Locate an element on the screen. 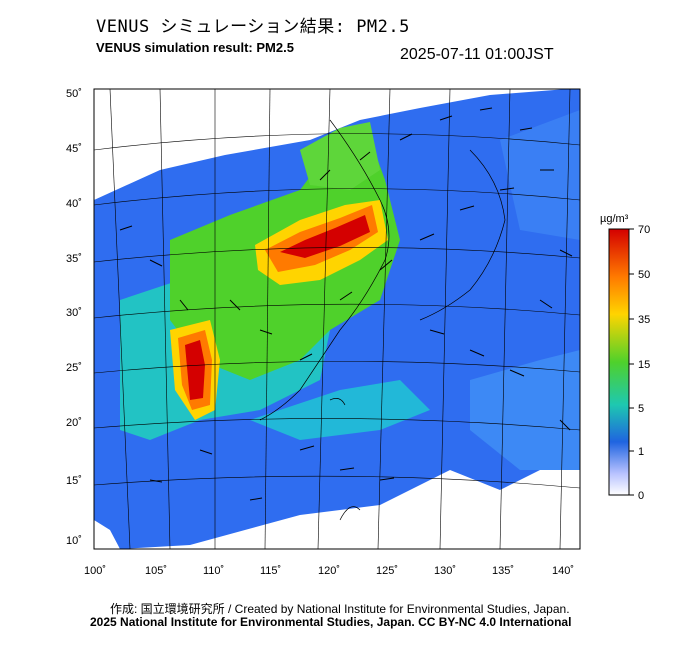  lat-tick-25: 25˚ is located at coordinates (74, 368).